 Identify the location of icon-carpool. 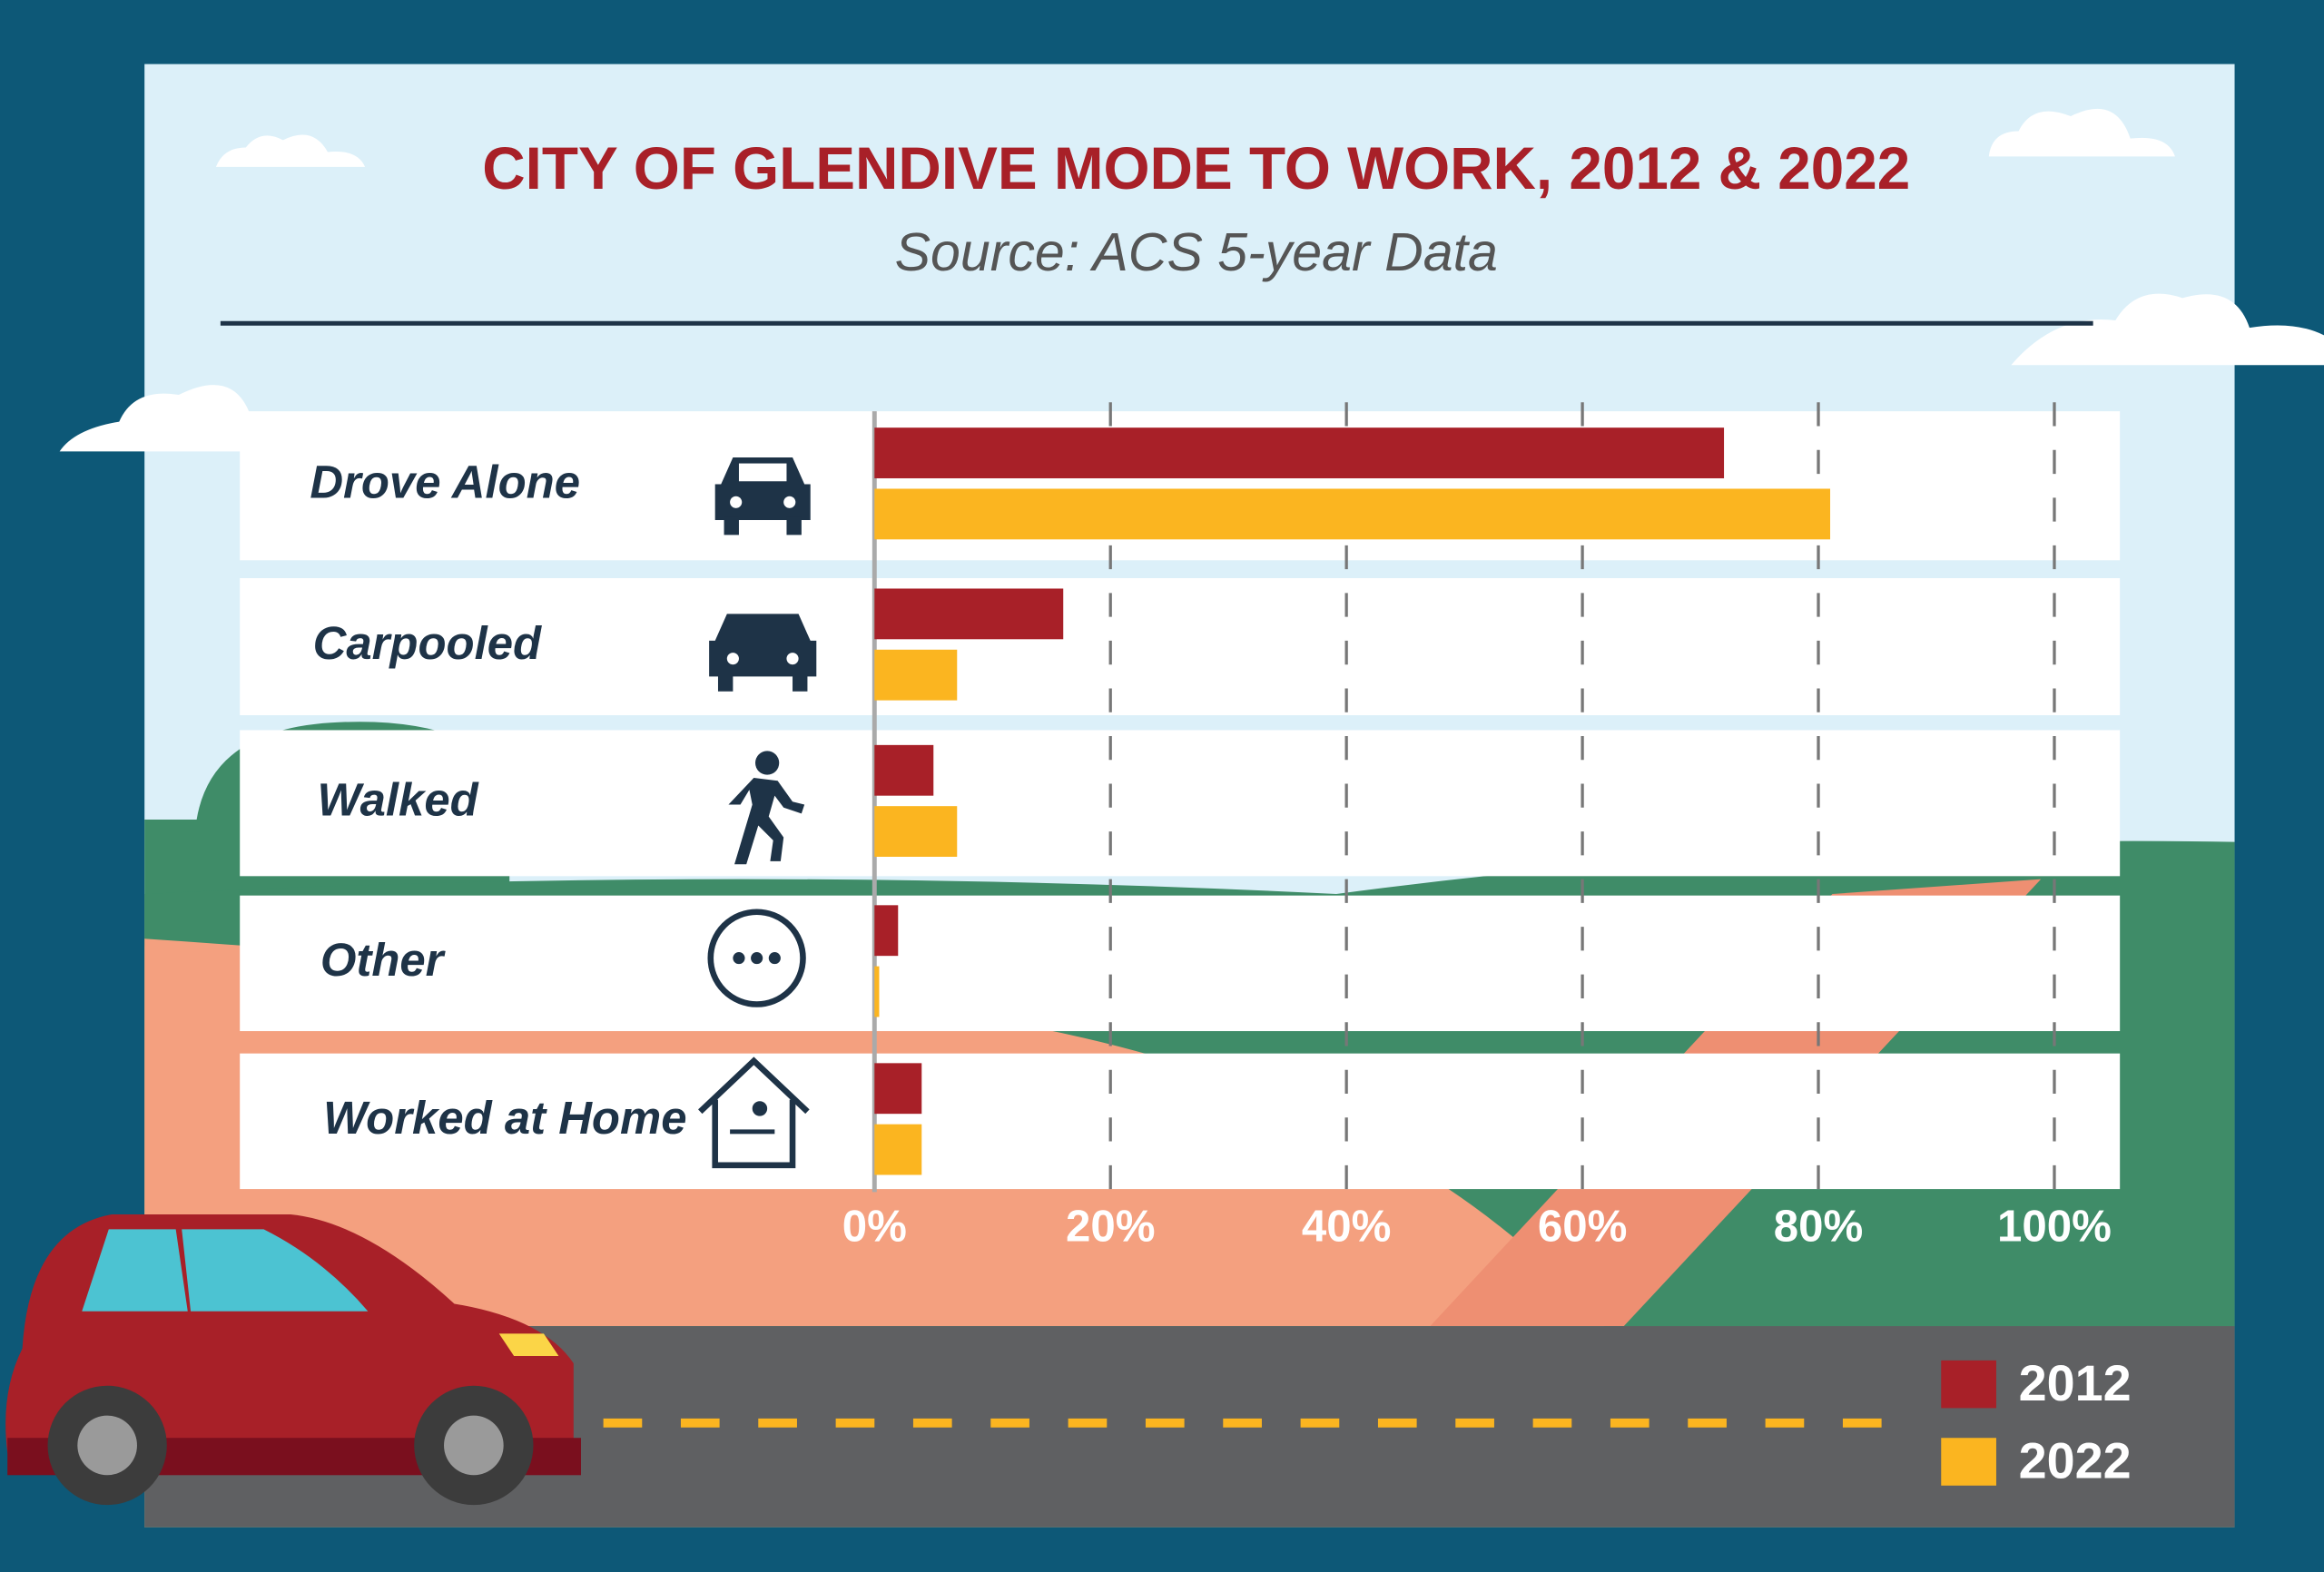
(763, 653).